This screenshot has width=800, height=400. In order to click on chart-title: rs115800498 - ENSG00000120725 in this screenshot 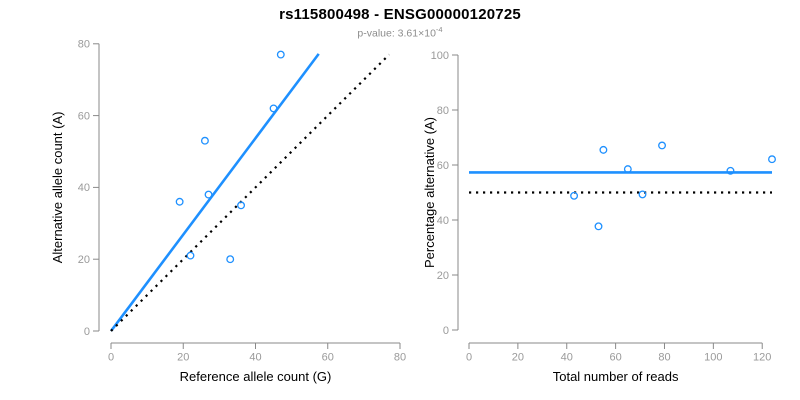, I will do `click(400, 14)`.